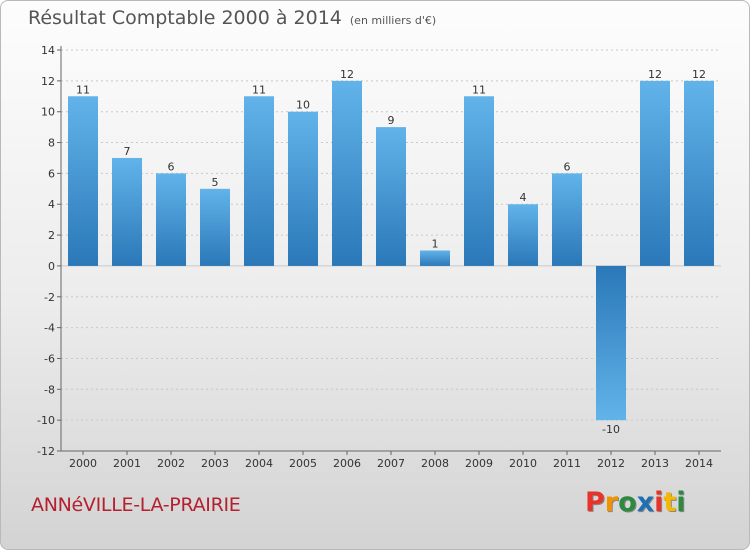  Describe the element at coordinates (46, 420) in the screenshot. I see `y-tick-label: -10` at that location.